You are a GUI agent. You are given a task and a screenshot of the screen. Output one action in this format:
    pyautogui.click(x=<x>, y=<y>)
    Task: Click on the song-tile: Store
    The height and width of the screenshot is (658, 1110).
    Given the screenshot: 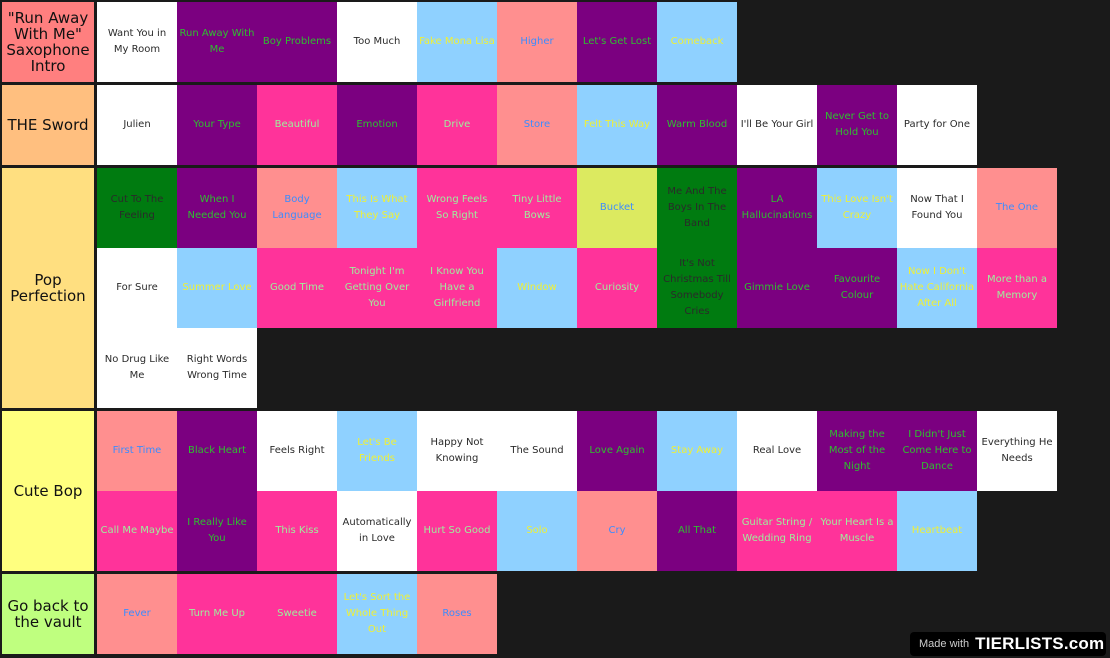 What is the action you would take?
    pyautogui.click(x=537, y=125)
    